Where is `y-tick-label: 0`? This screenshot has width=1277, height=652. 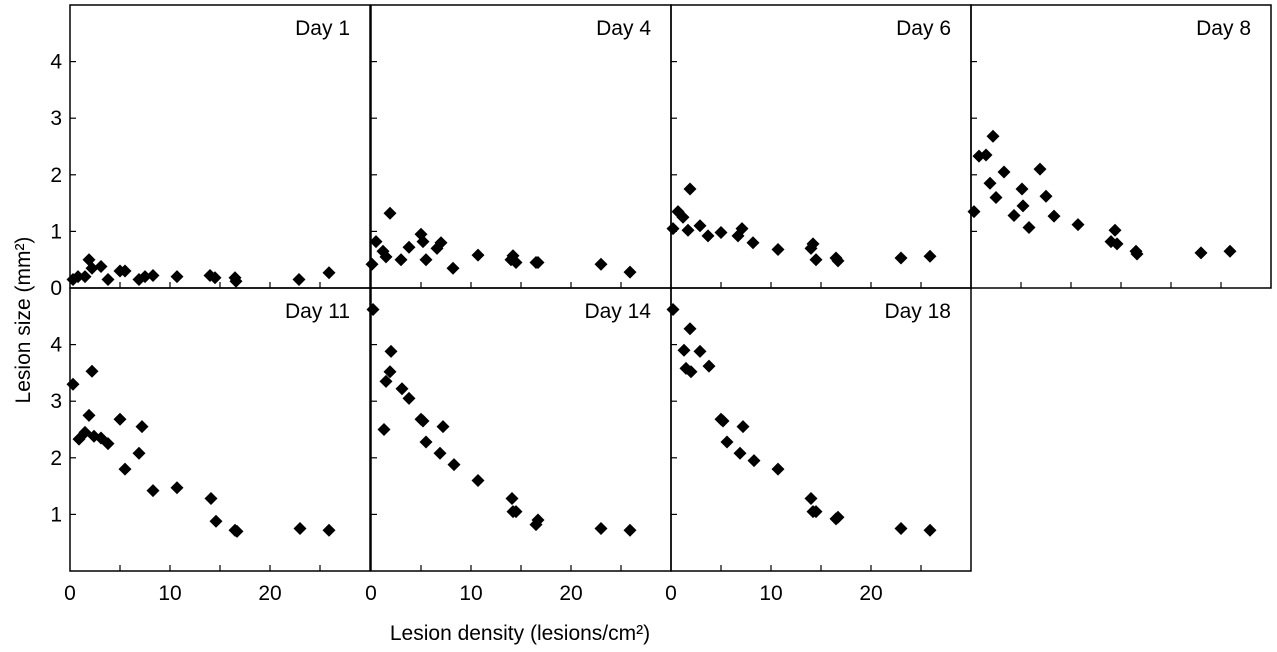 y-tick-label: 0 is located at coordinates (56, 288).